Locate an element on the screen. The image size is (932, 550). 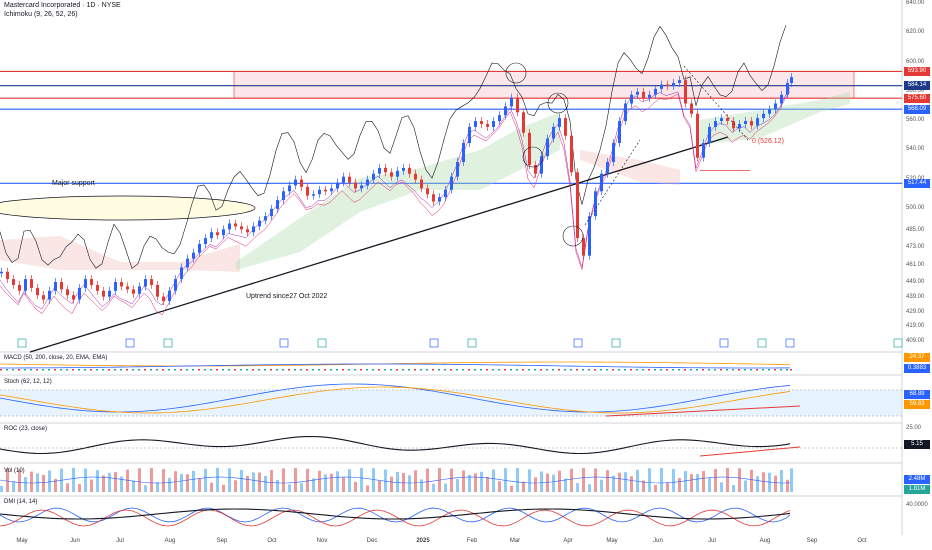
roc-line is located at coordinates (395, 445).